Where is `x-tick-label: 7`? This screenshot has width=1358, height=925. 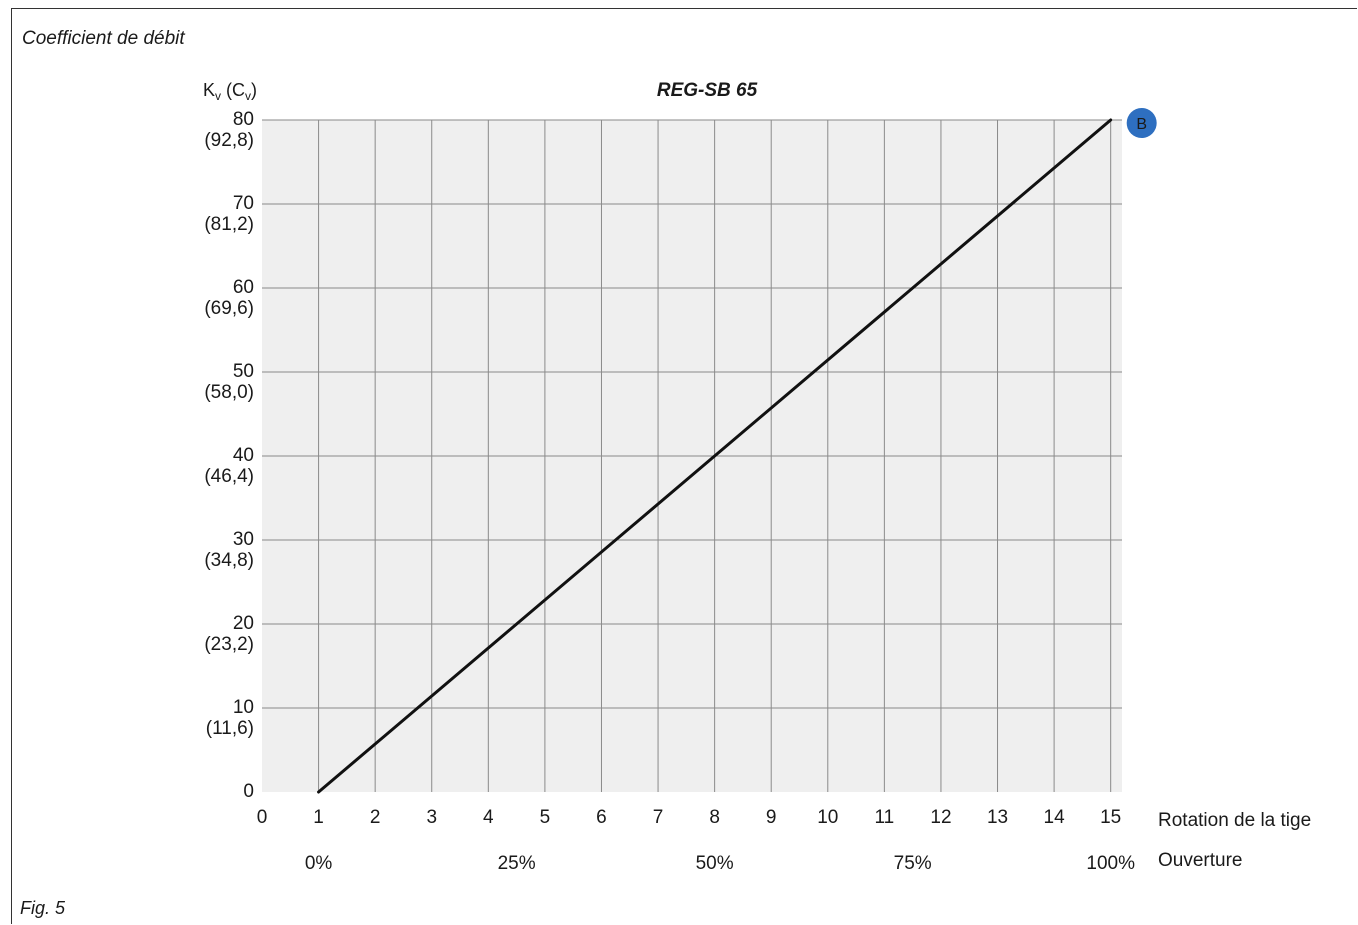 x-tick-label: 7 is located at coordinates (658, 817).